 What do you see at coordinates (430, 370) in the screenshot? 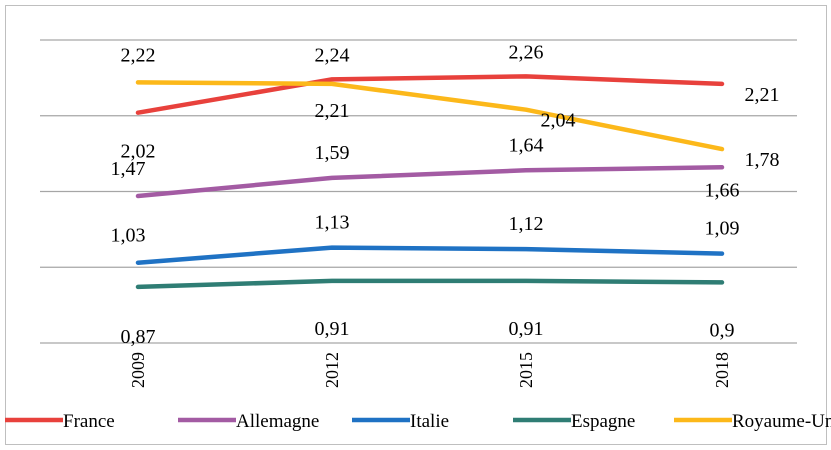
I see `x-axis-tick-labels: 2009 2012 2015 2018` at bounding box center [430, 370].